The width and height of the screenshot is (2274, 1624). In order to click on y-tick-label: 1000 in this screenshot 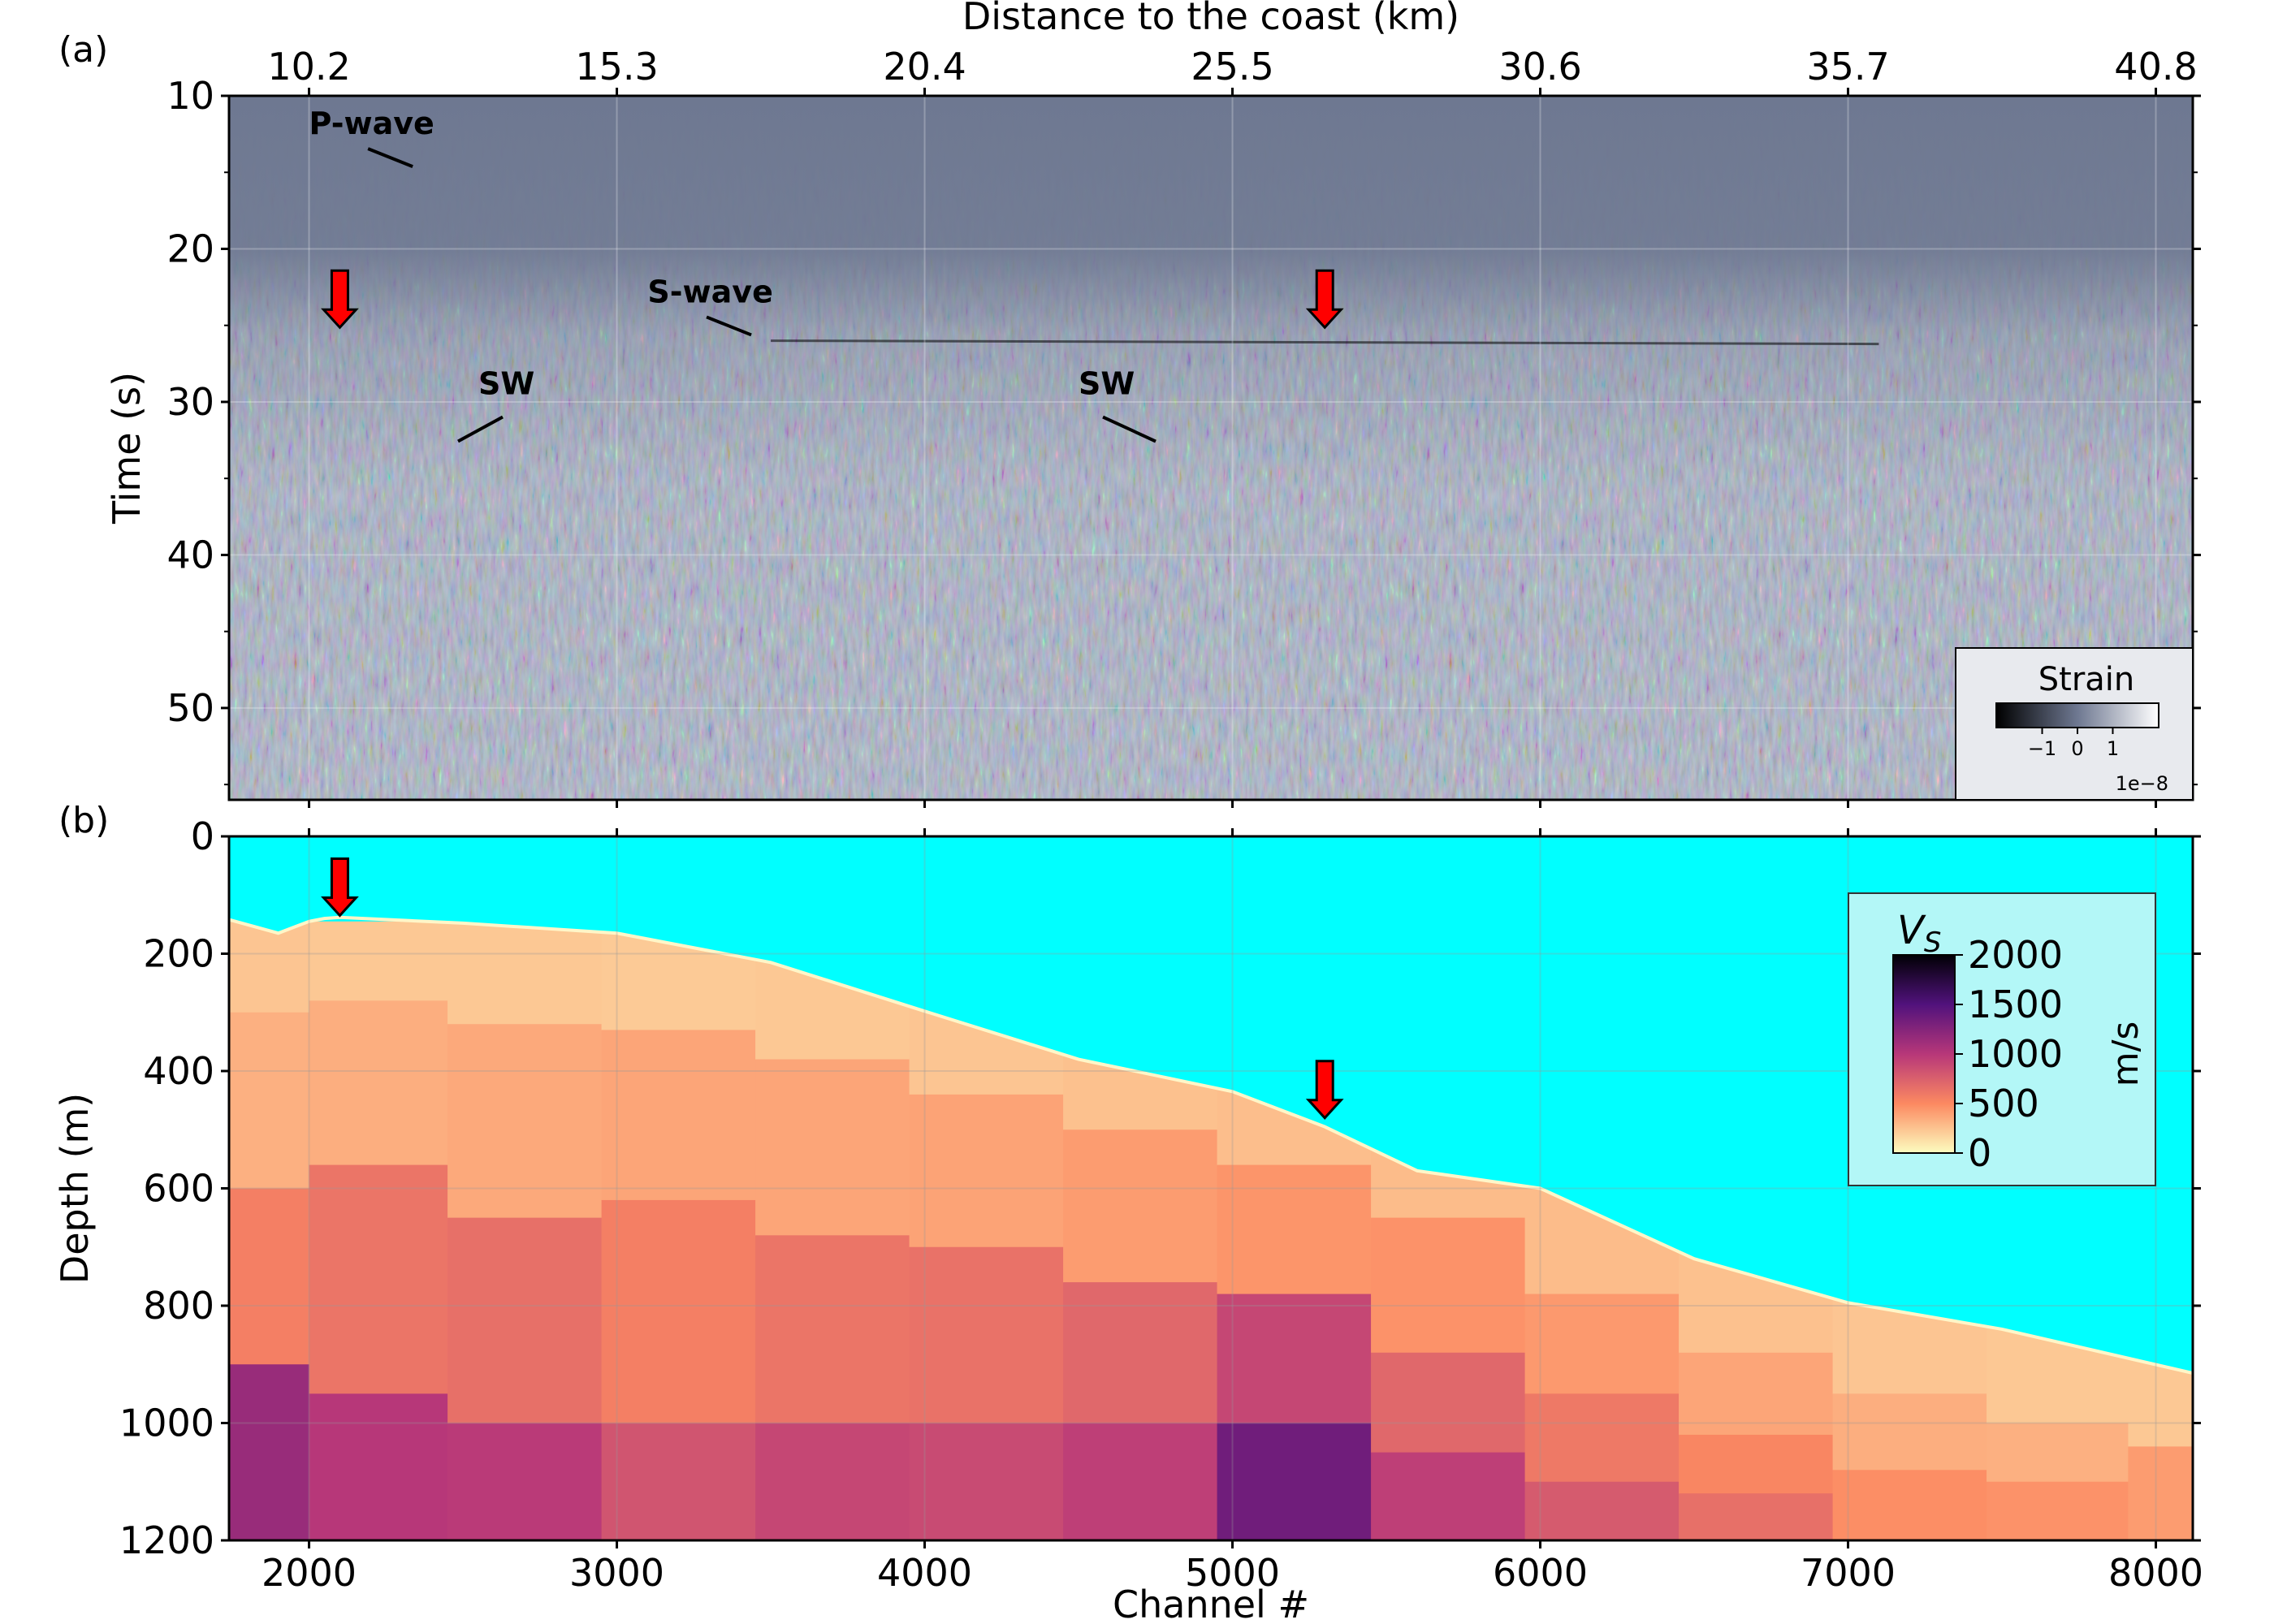, I will do `click(166, 1424)`.